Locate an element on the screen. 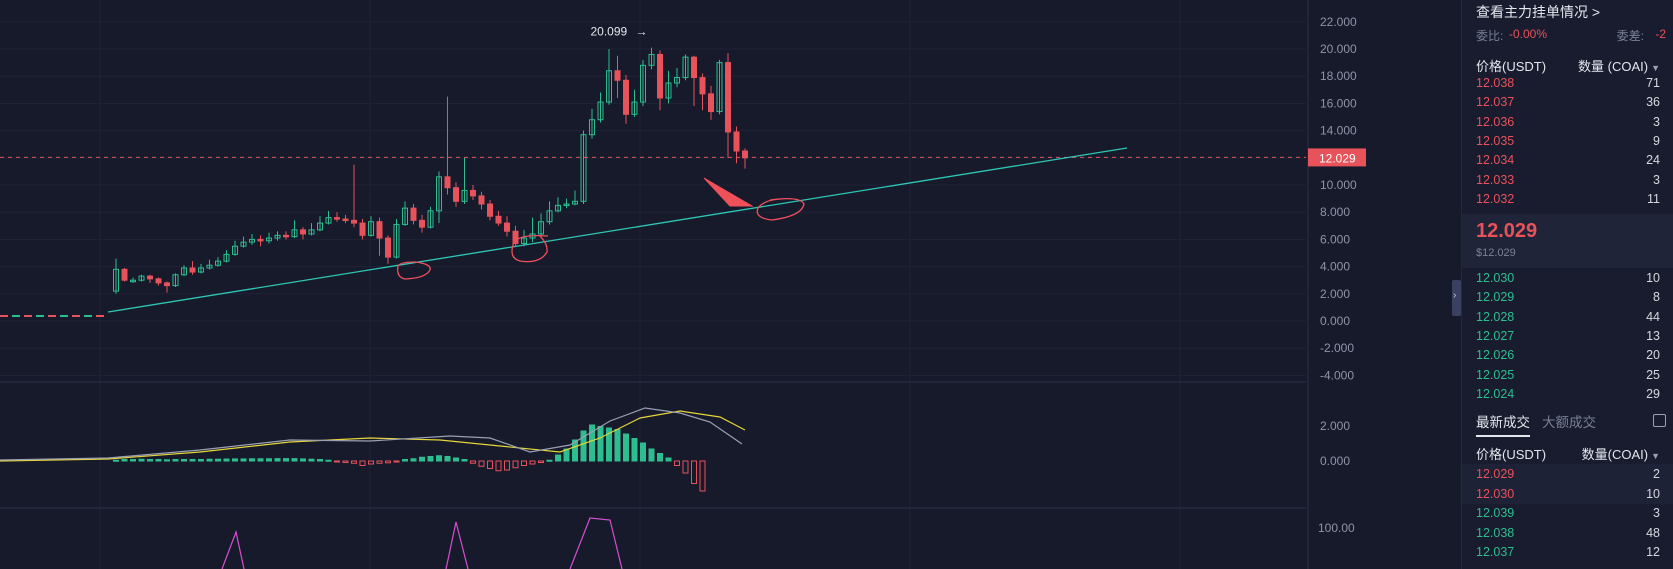 The image size is (1673, 569). trade-price: 12.030 is located at coordinates (1495, 493).